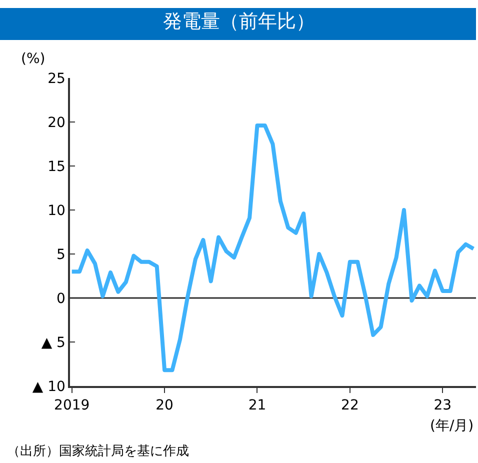  What do you see at coordinates (57, 210) in the screenshot?
I see `y-tick-label: 10` at bounding box center [57, 210].